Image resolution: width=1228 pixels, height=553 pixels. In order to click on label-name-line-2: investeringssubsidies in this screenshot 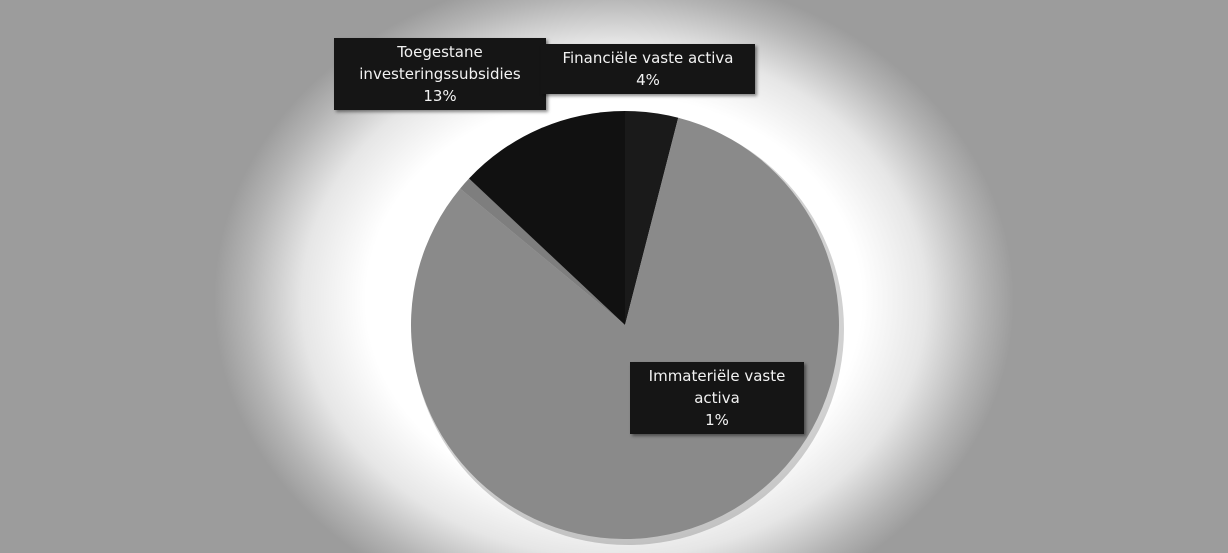, I will do `click(440, 74)`.